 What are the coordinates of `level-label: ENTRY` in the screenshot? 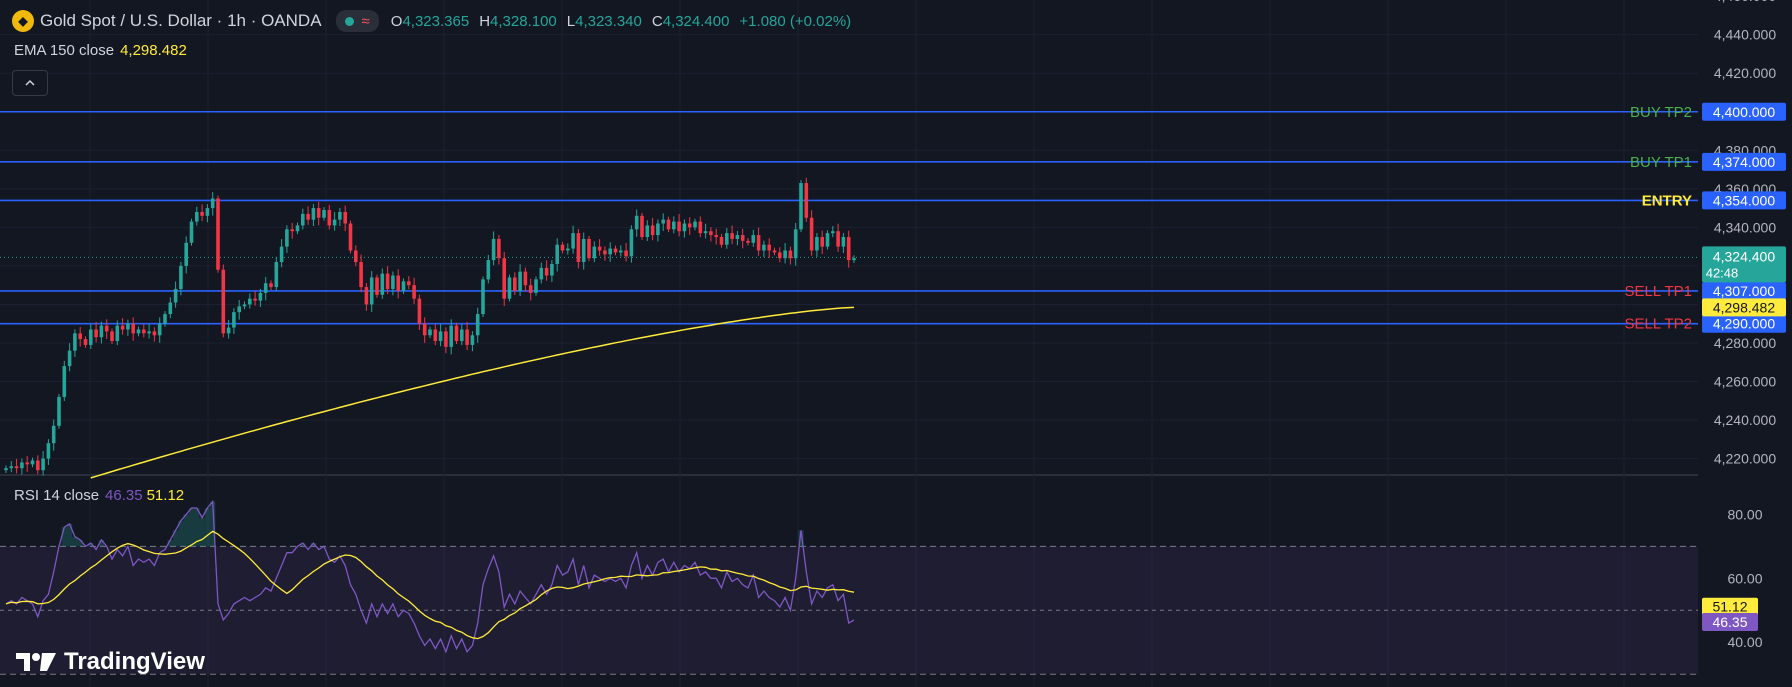 It's located at (1667, 200).